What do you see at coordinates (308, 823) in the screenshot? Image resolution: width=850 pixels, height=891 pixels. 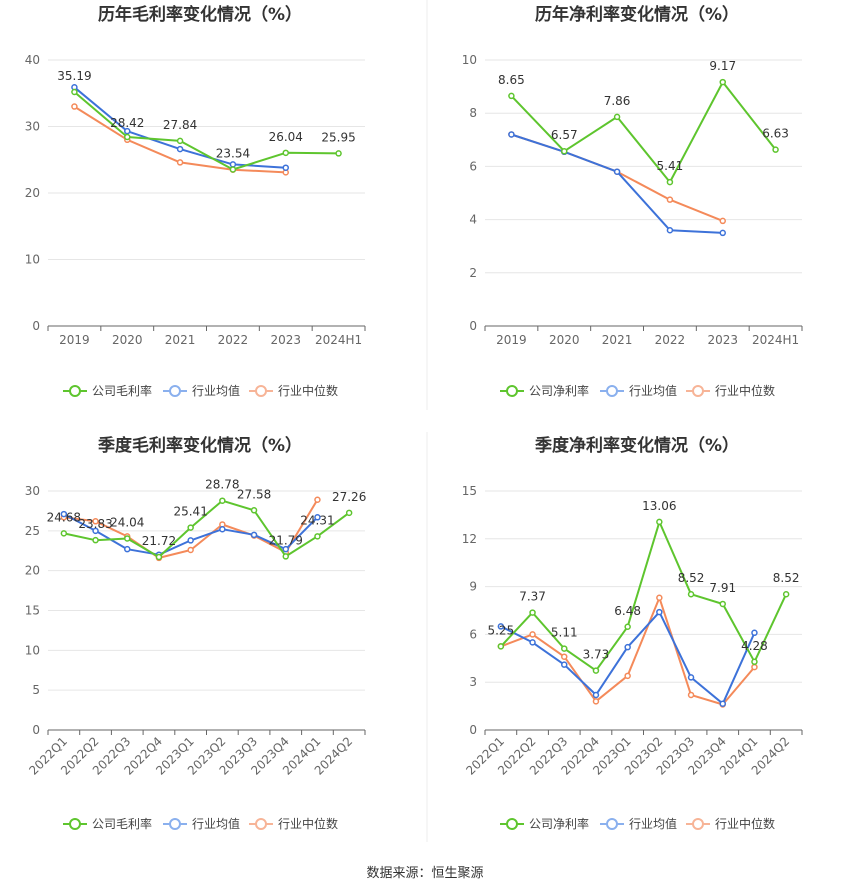 I see `legend-label: 行业中位数` at bounding box center [308, 823].